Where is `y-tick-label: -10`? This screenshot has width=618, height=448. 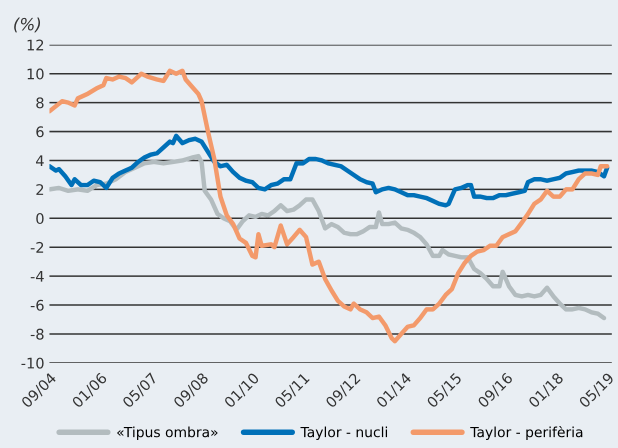
y-tick-label: -10 is located at coordinates (32, 363).